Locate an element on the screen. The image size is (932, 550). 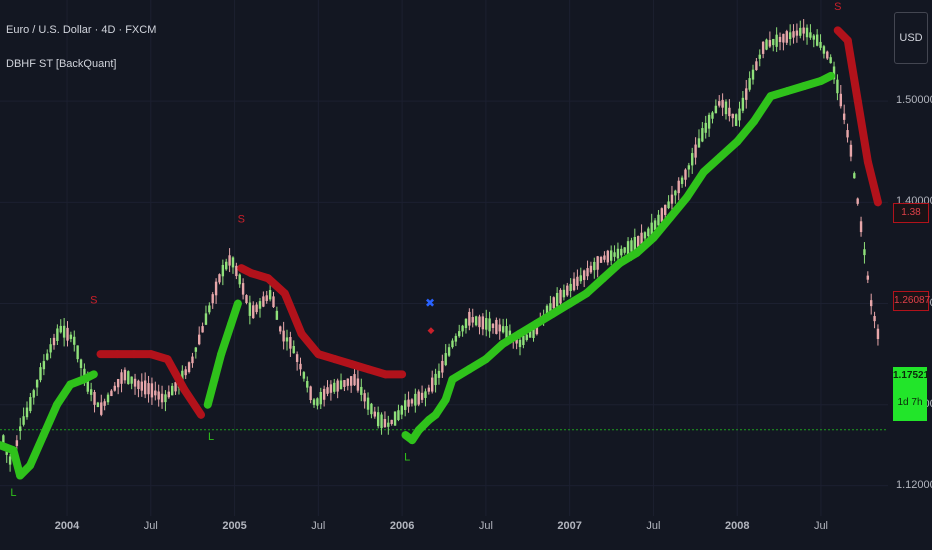
long-signal-label: L is located at coordinates (211, 437).